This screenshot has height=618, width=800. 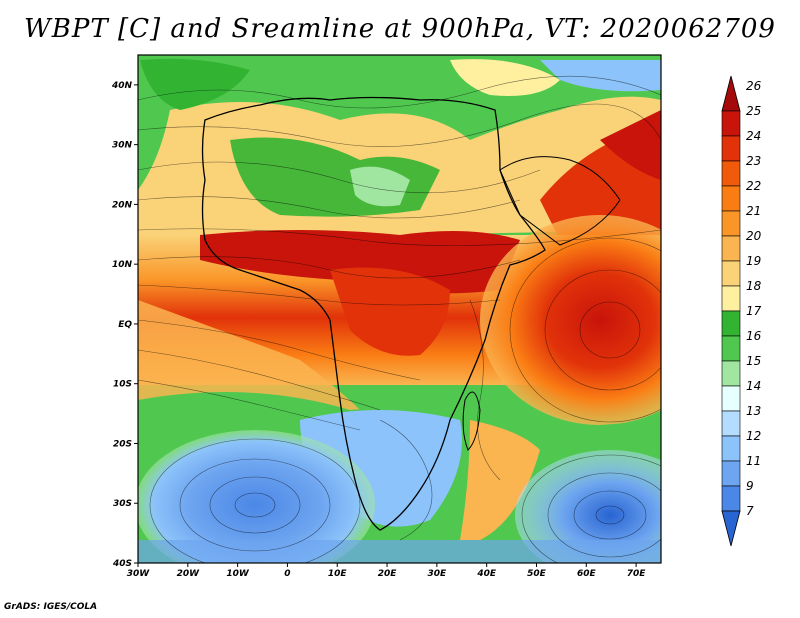 I want to click on lon-tick-label: 10E, so click(x=338, y=574).